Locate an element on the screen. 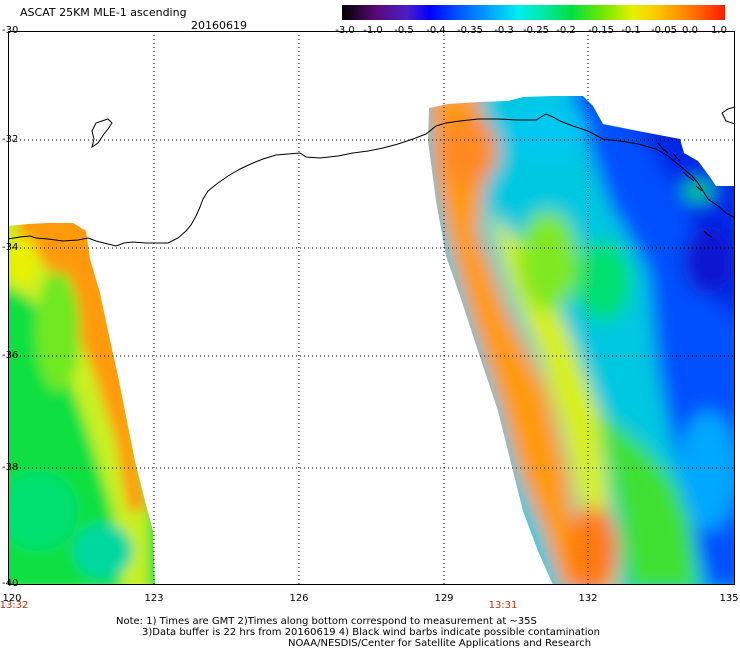 The image size is (740, 650). lon-label: 135 is located at coordinates (729, 598).